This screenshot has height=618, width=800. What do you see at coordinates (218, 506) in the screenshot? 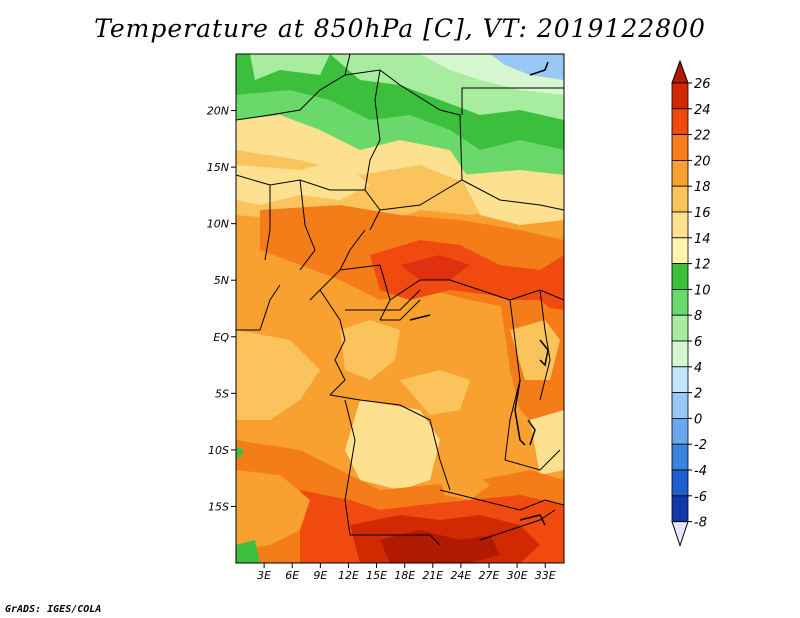
I see `lat-tick-label: 15S` at bounding box center [218, 506].